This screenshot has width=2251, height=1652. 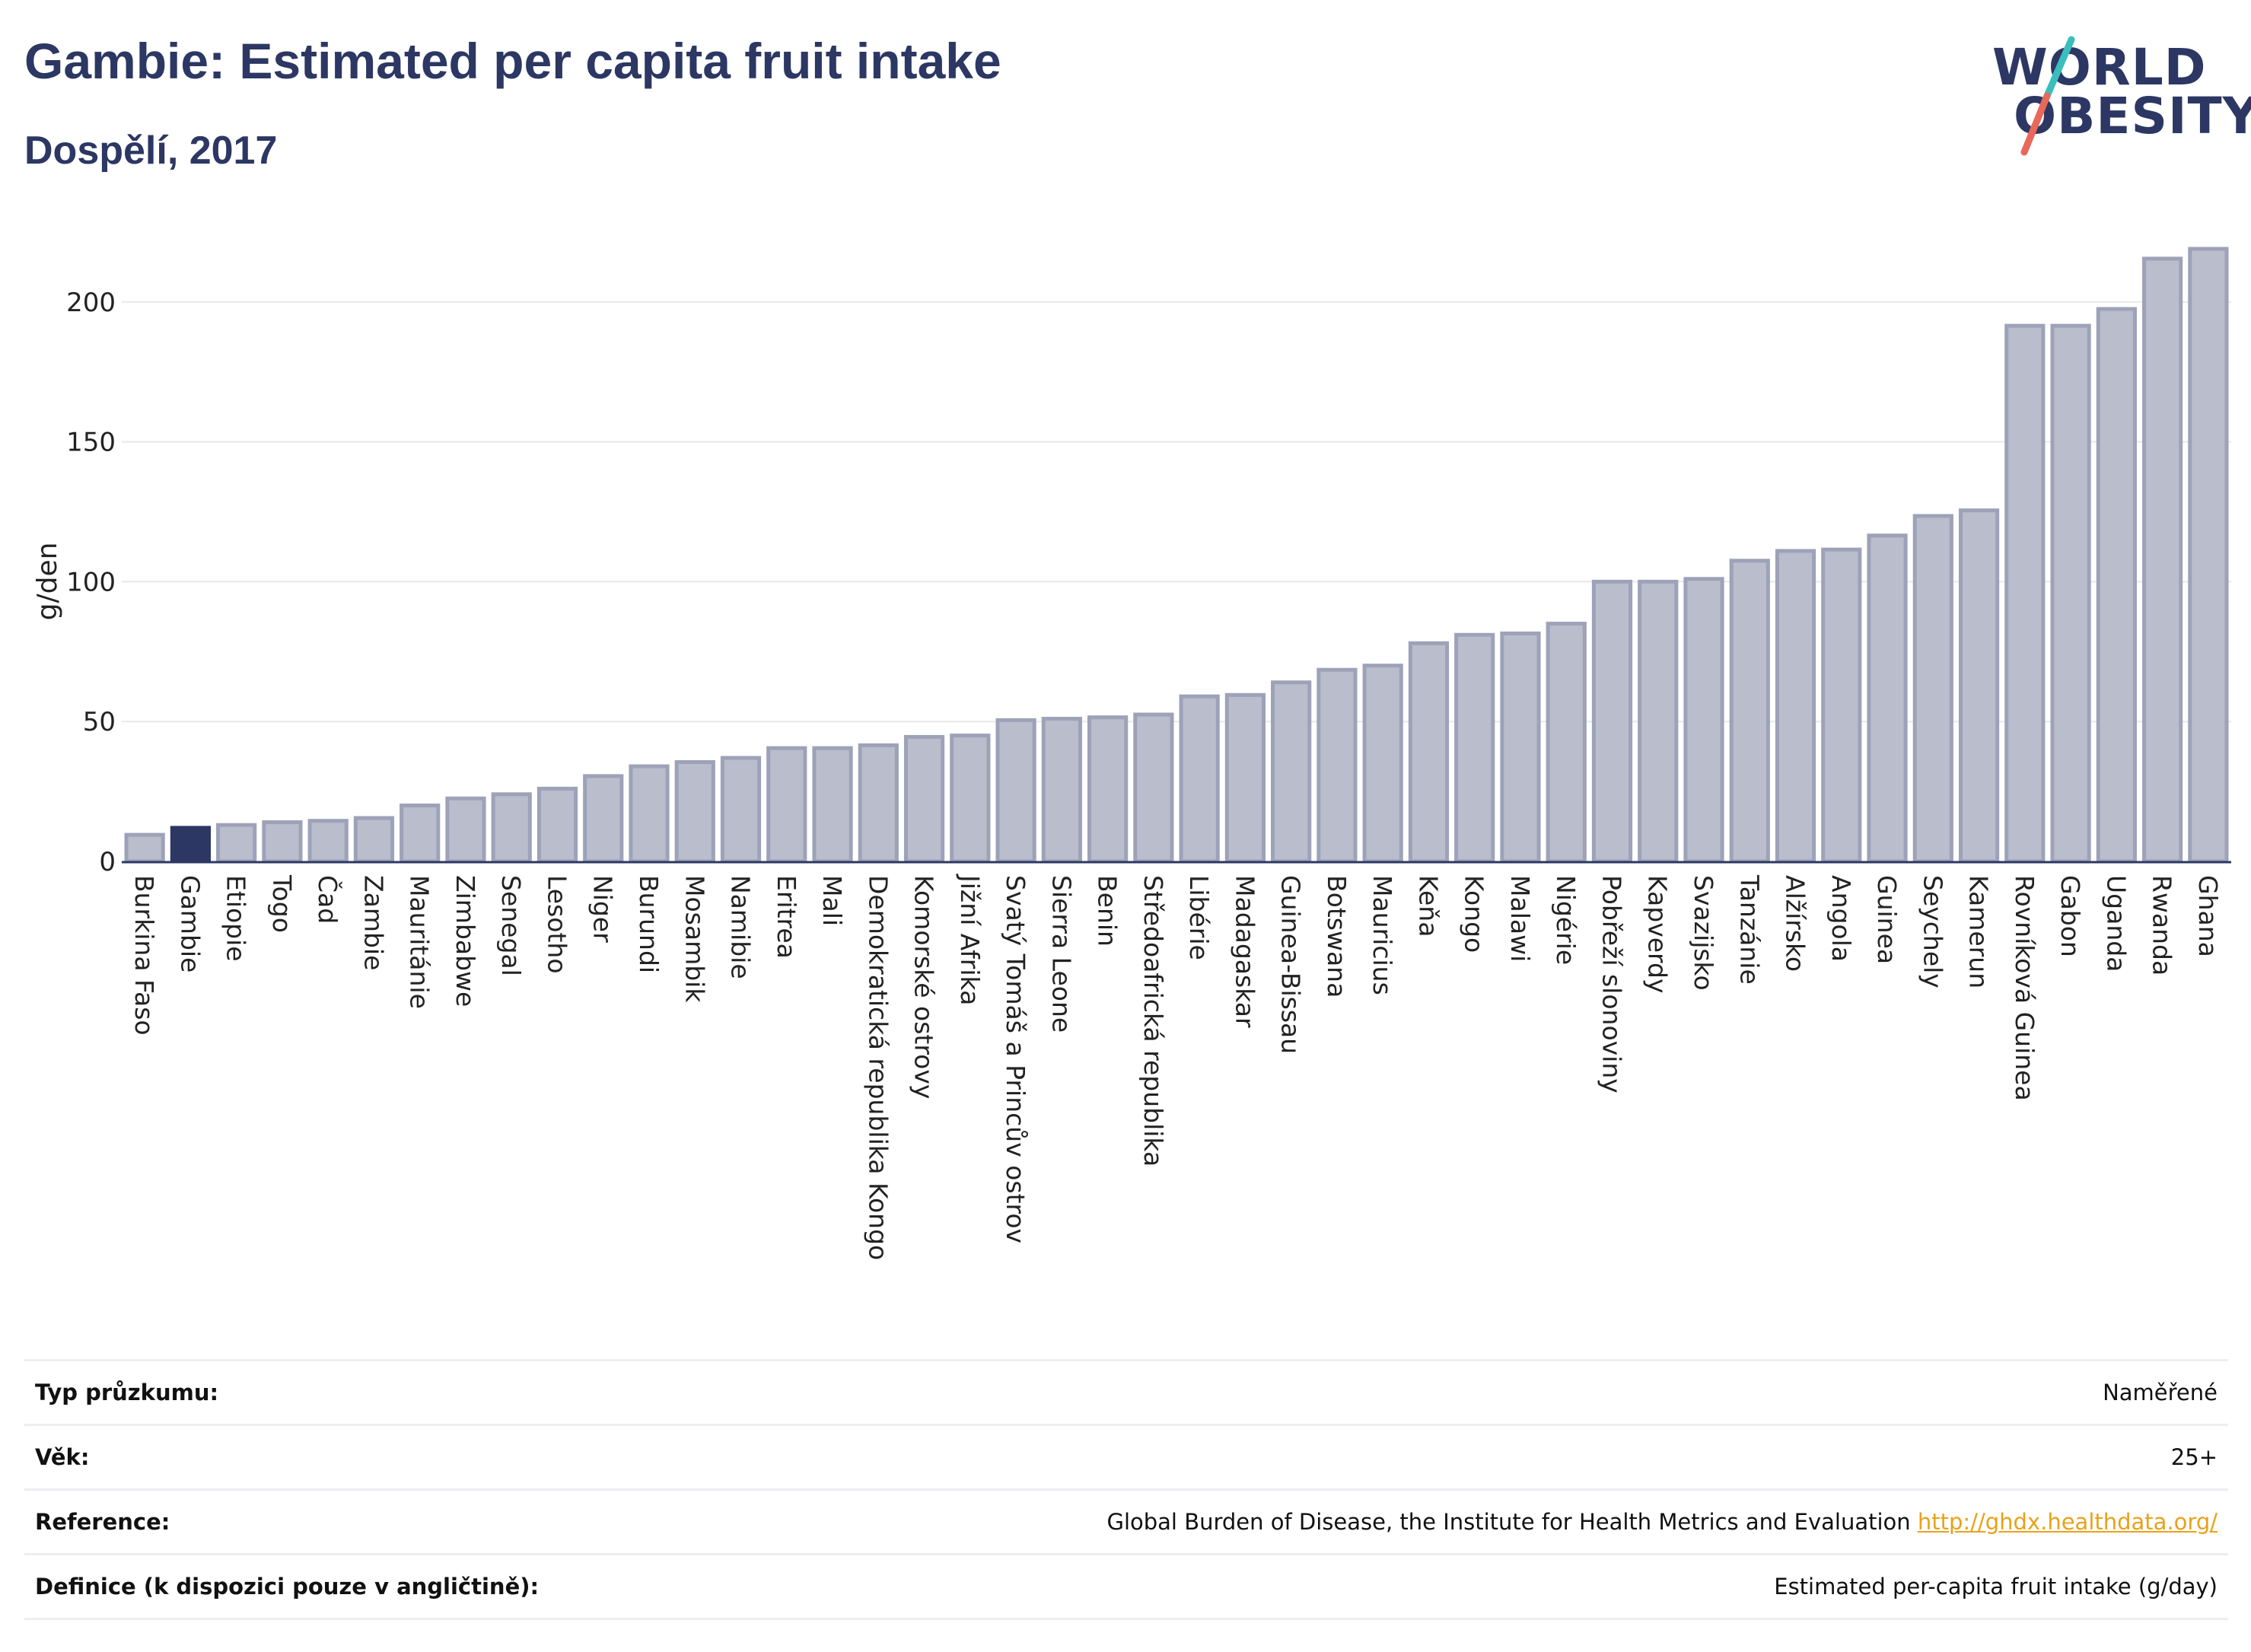 What do you see at coordinates (420, 942) in the screenshot?
I see `x-tick-label: Mauritánie` at bounding box center [420, 942].